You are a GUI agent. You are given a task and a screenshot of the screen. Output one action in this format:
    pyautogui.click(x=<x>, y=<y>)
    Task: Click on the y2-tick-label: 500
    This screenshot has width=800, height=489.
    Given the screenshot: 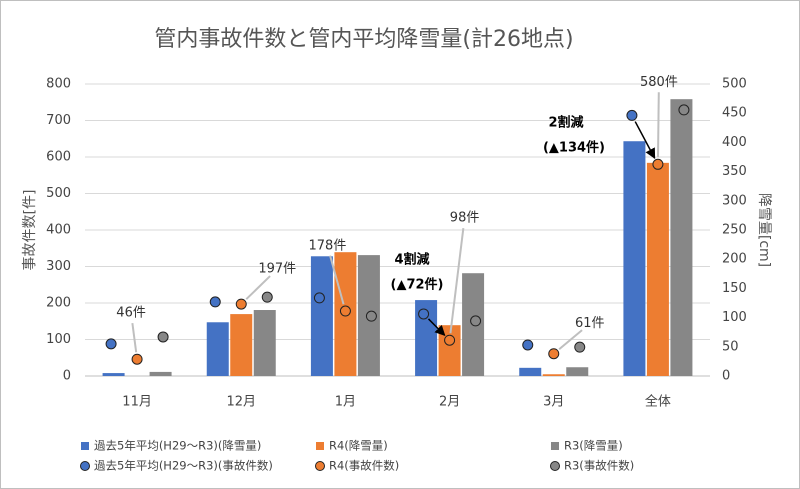 What is the action you would take?
    pyautogui.click(x=734, y=84)
    